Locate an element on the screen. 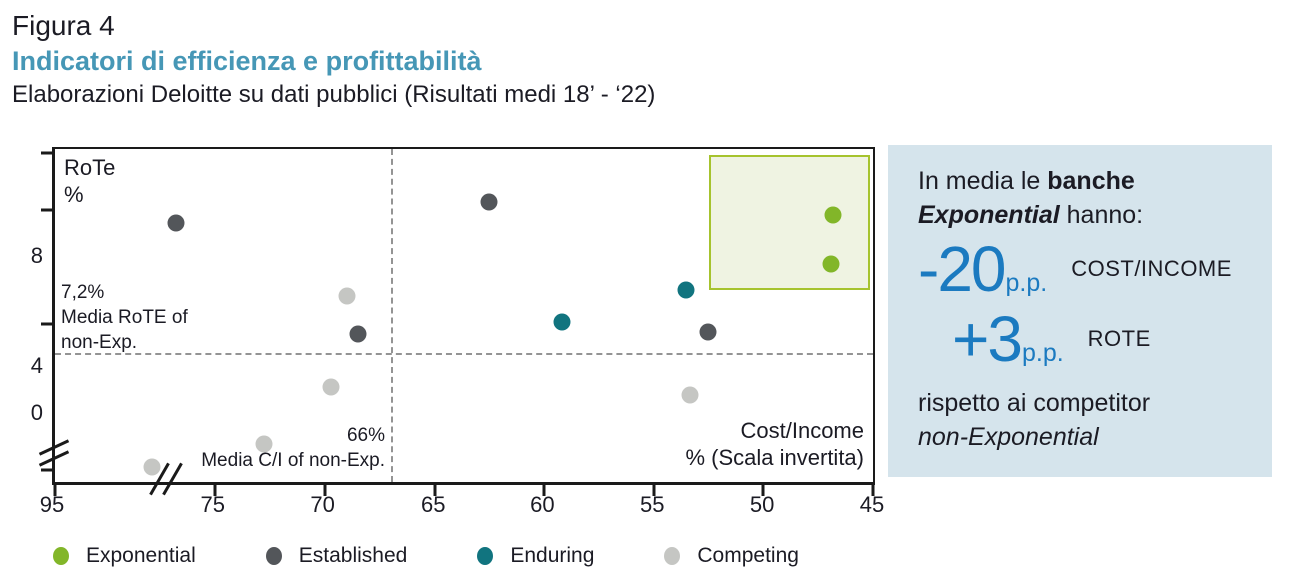  x-axis-break-icon is located at coordinates (166, 481).